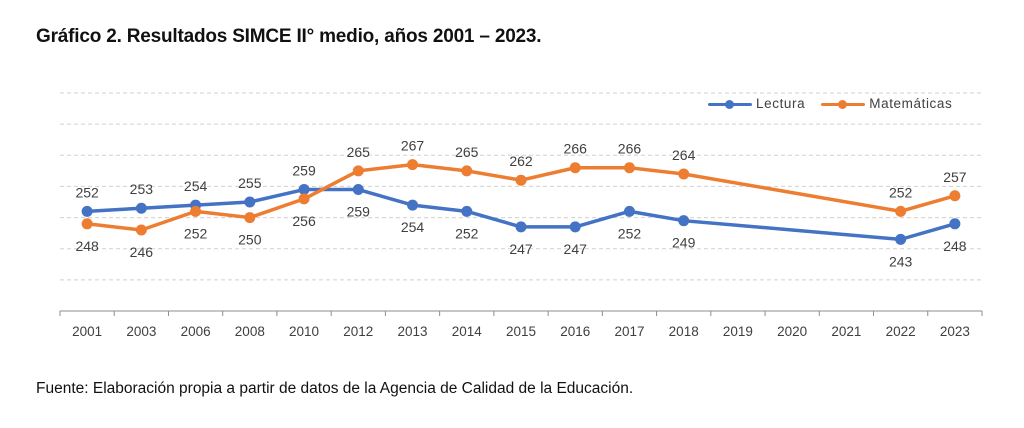 This screenshot has width=1024, height=428. Describe the element at coordinates (901, 211) in the screenshot. I see `data-point-matematicas-2022` at that location.